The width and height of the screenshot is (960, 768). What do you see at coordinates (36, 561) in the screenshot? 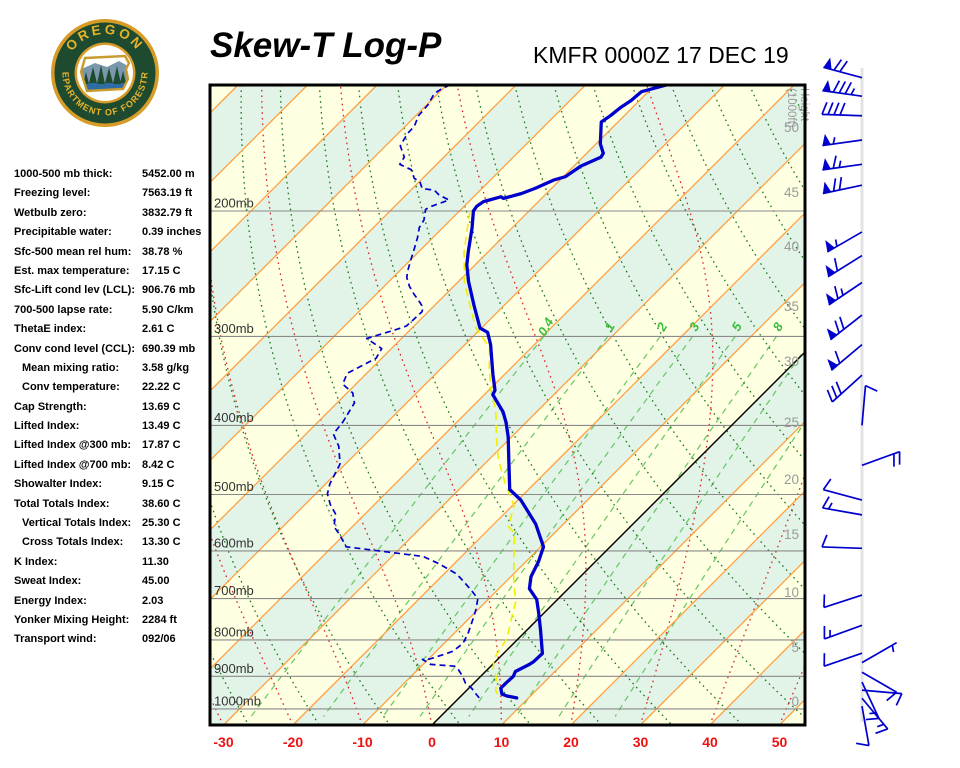
I see `index-label: K Index:` at bounding box center [36, 561].